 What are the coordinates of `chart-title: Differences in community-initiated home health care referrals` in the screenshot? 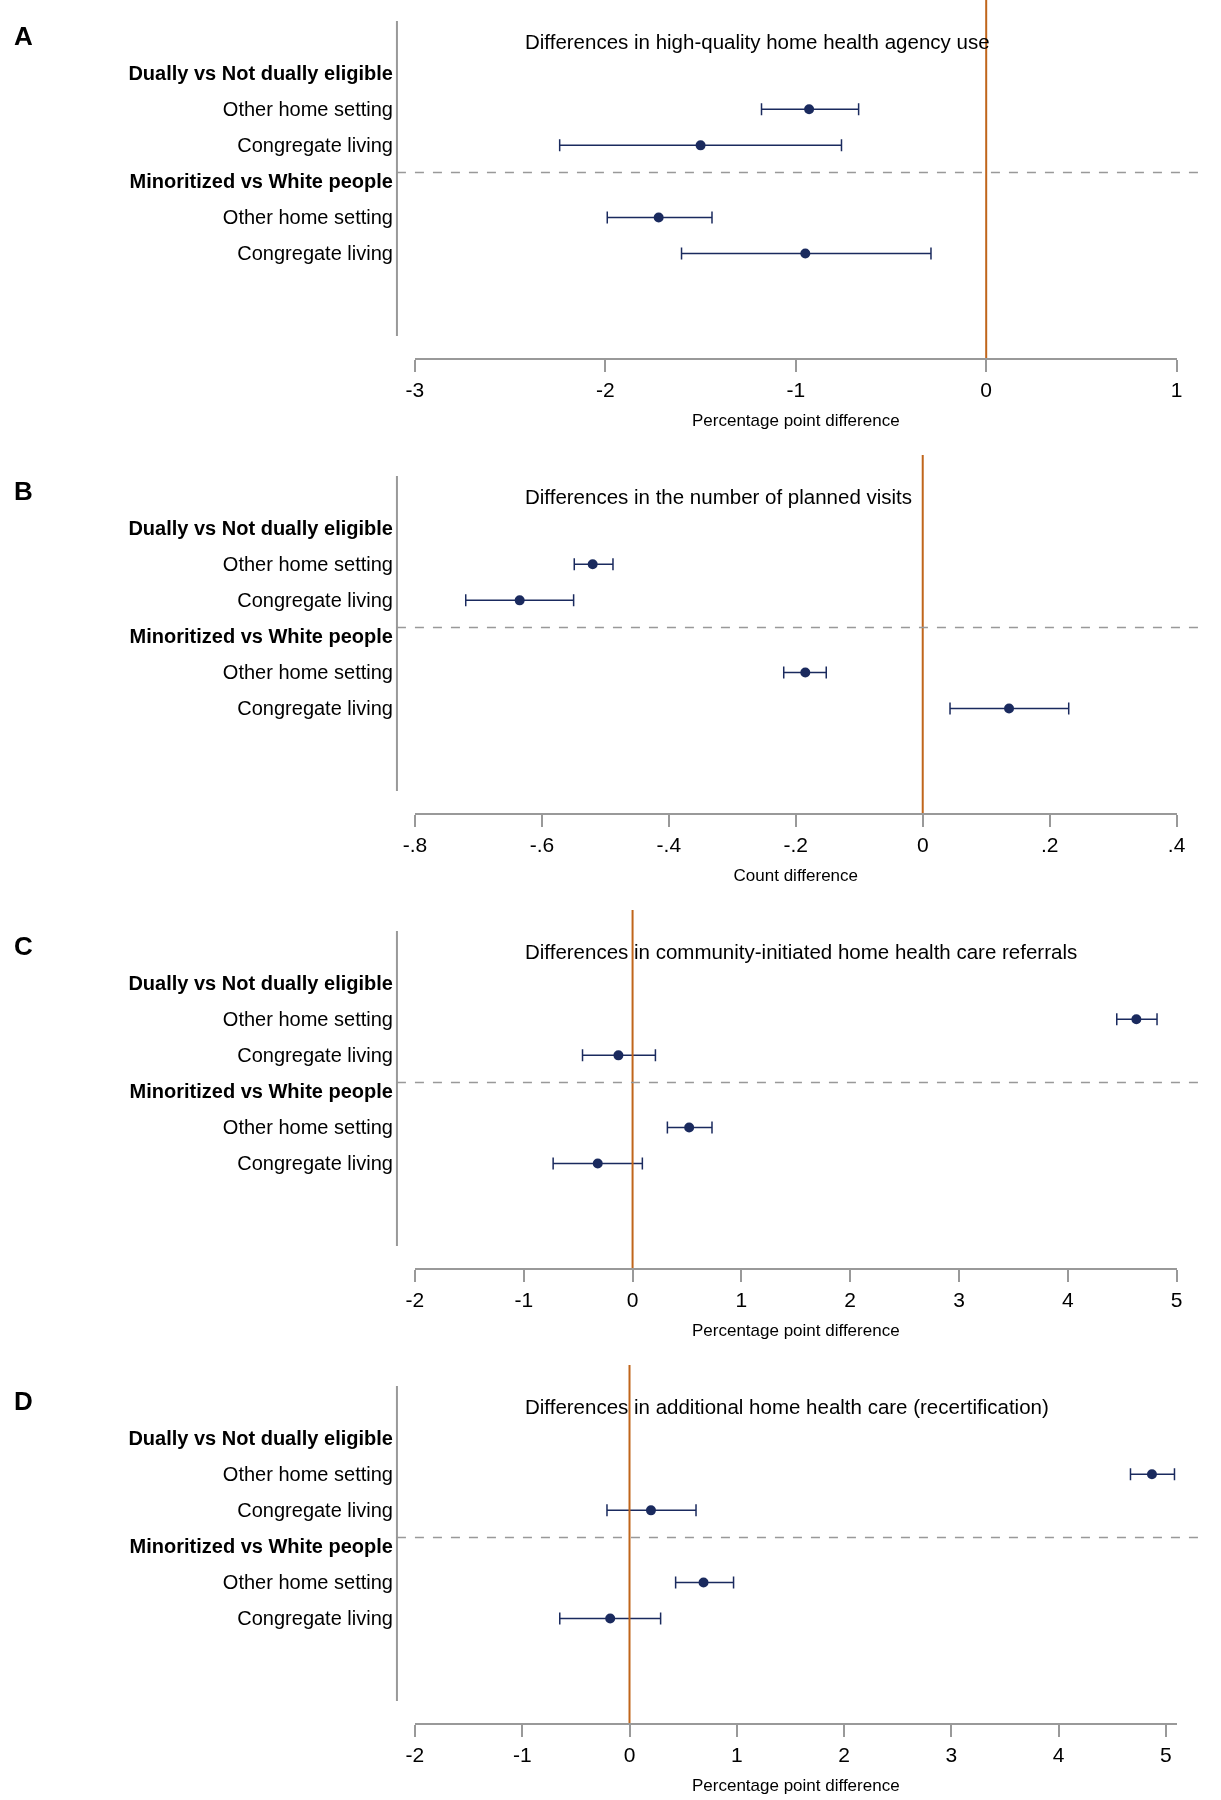 It's located at (801, 951).